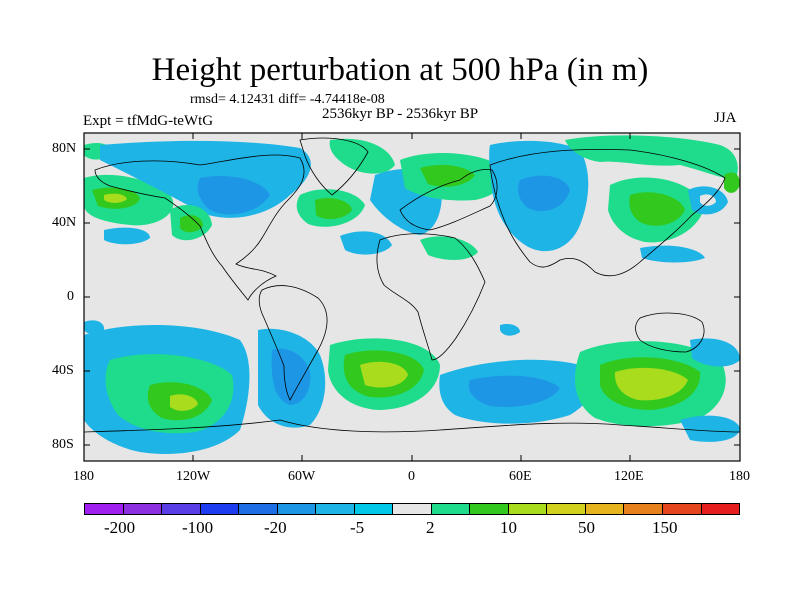 This screenshot has width=800, height=600. What do you see at coordinates (607, 212) in the screenshot?
I see `coastline-asia` at bounding box center [607, 212].